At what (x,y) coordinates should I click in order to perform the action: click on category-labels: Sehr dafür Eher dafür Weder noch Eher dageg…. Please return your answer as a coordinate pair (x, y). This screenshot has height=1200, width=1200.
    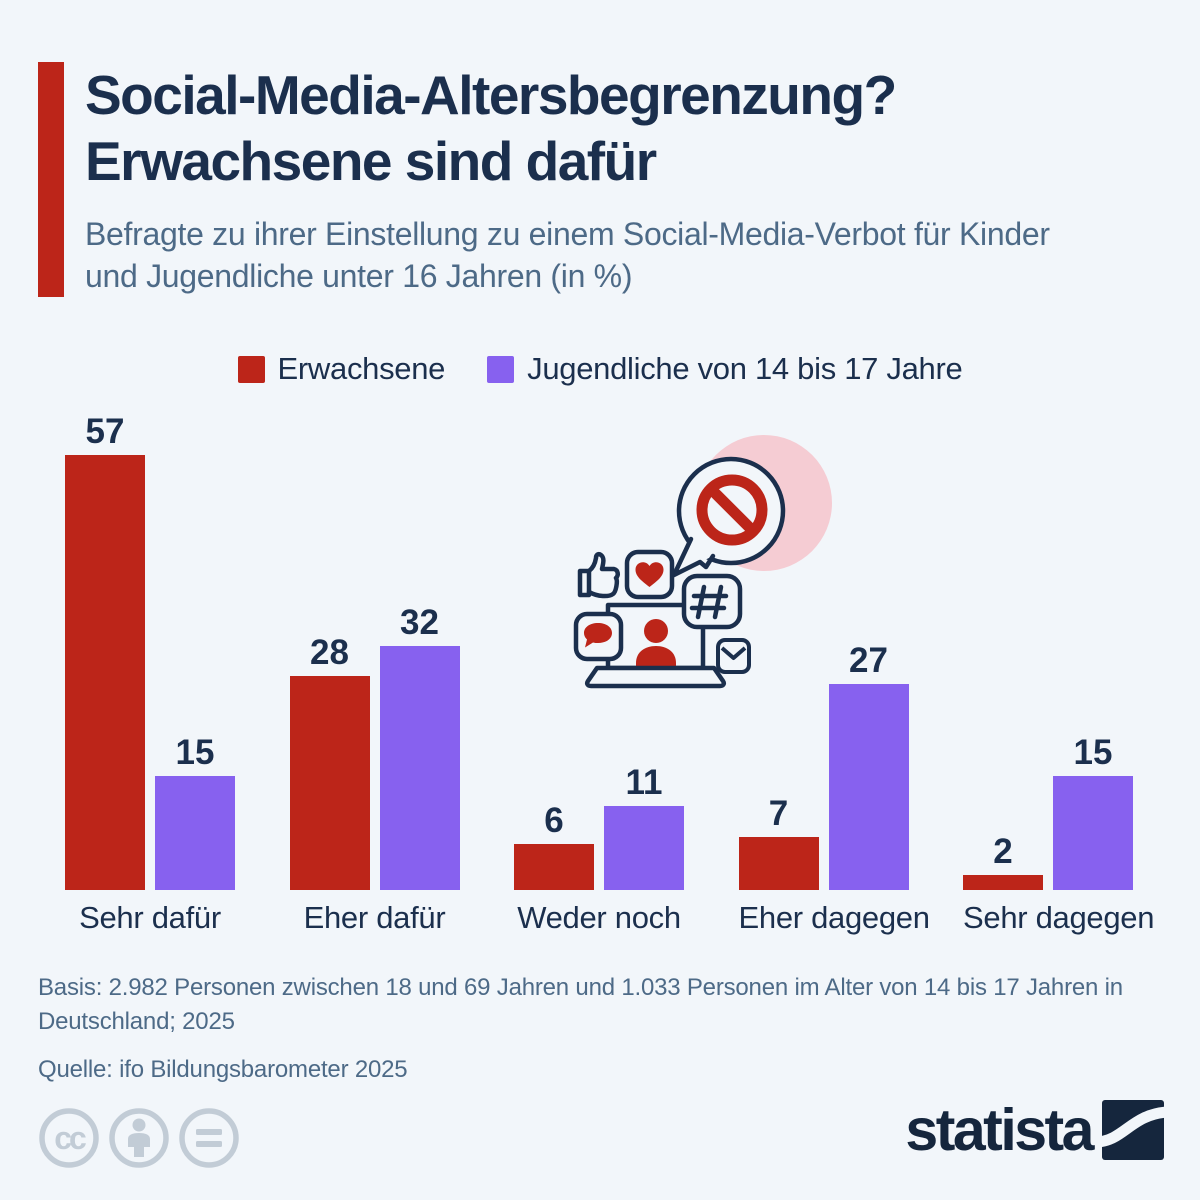
    Looking at the image, I should click on (610, 918).